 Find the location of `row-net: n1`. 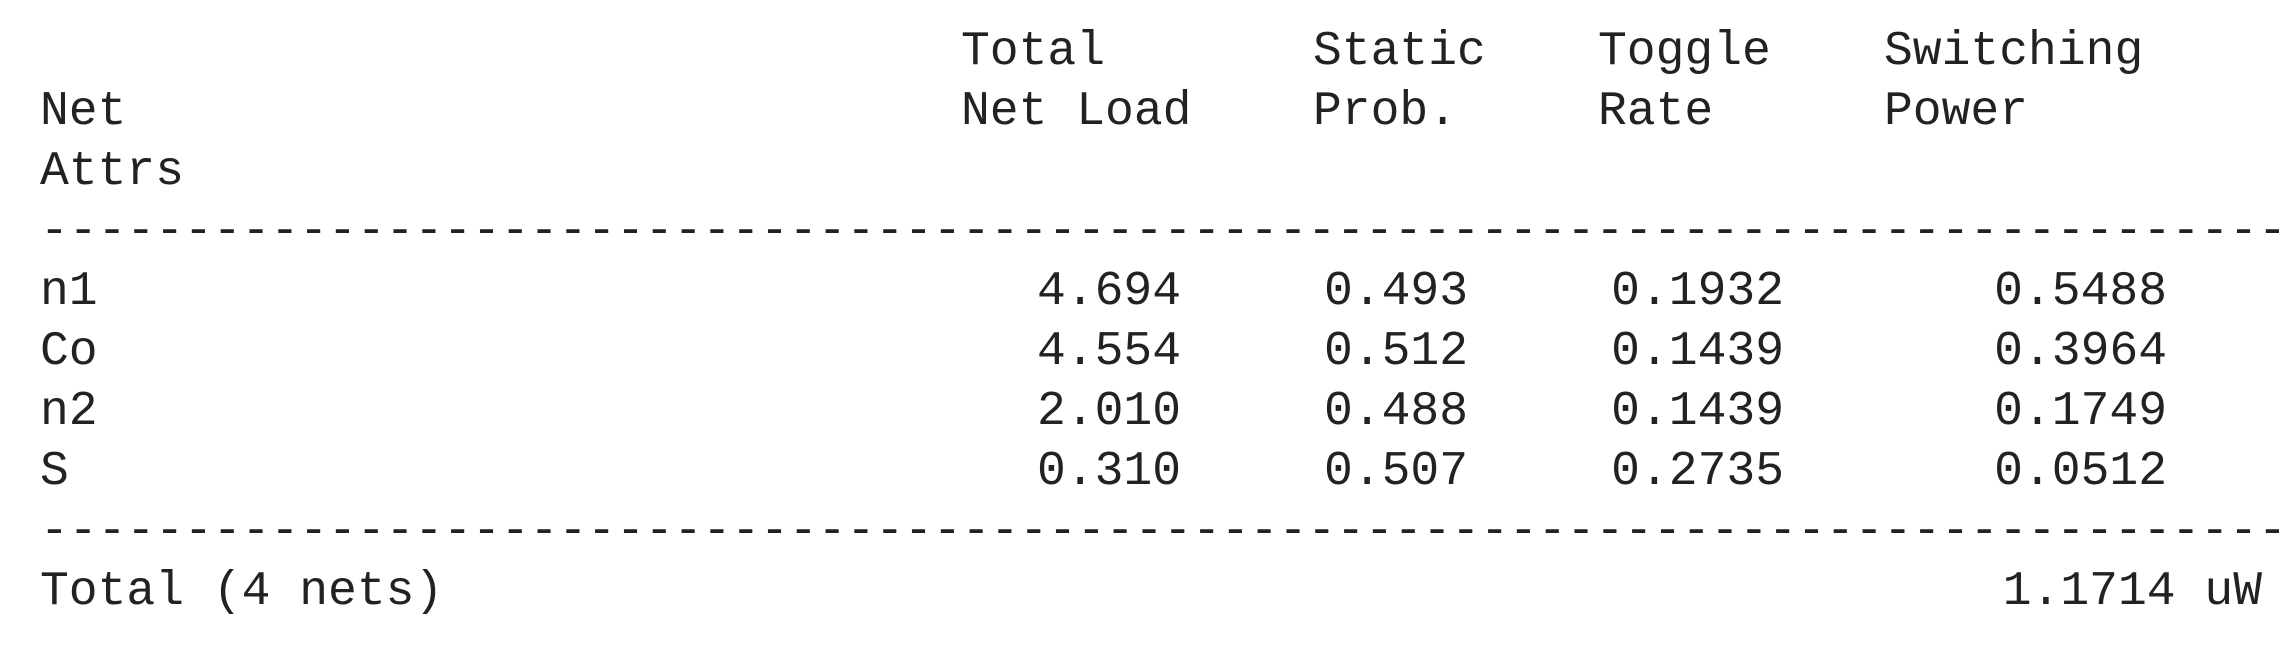

row-net: n1 is located at coordinates (69, 292).